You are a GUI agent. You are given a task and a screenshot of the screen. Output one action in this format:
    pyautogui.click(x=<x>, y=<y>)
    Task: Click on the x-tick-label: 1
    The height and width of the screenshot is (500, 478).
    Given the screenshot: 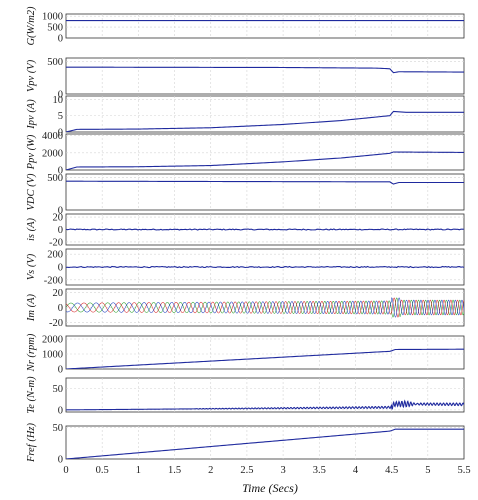 What is the action you would take?
    pyautogui.click(x=138, y=470)
    